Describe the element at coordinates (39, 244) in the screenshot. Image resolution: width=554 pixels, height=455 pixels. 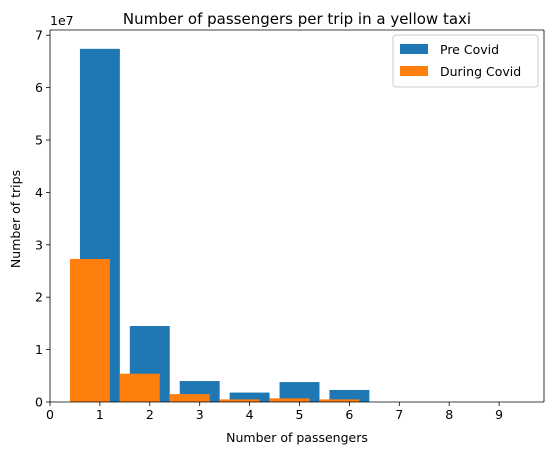
I see `y-tick-label-3: 3` at that location.